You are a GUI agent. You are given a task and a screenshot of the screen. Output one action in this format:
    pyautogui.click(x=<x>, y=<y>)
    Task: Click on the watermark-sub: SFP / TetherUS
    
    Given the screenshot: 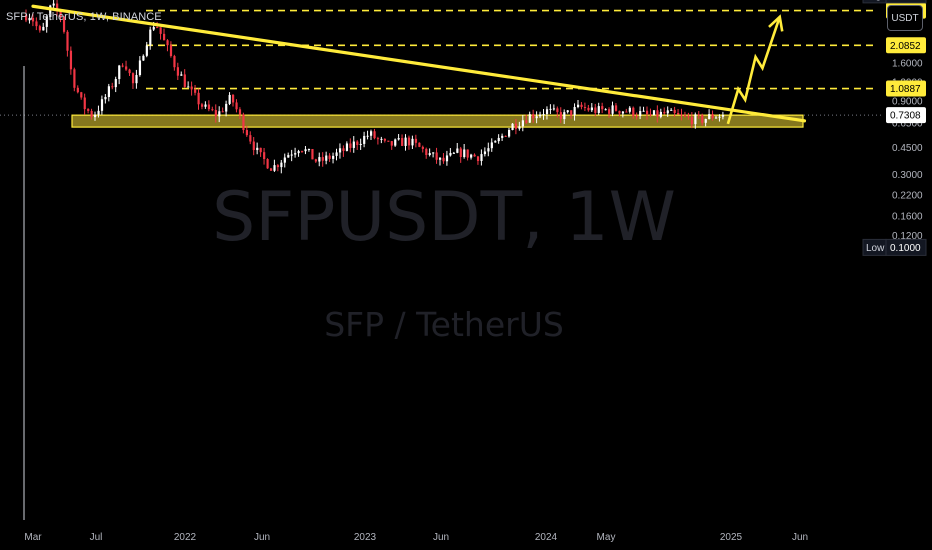 What is the action you would take?
    pyautogui.click(x=444, y=324)
    